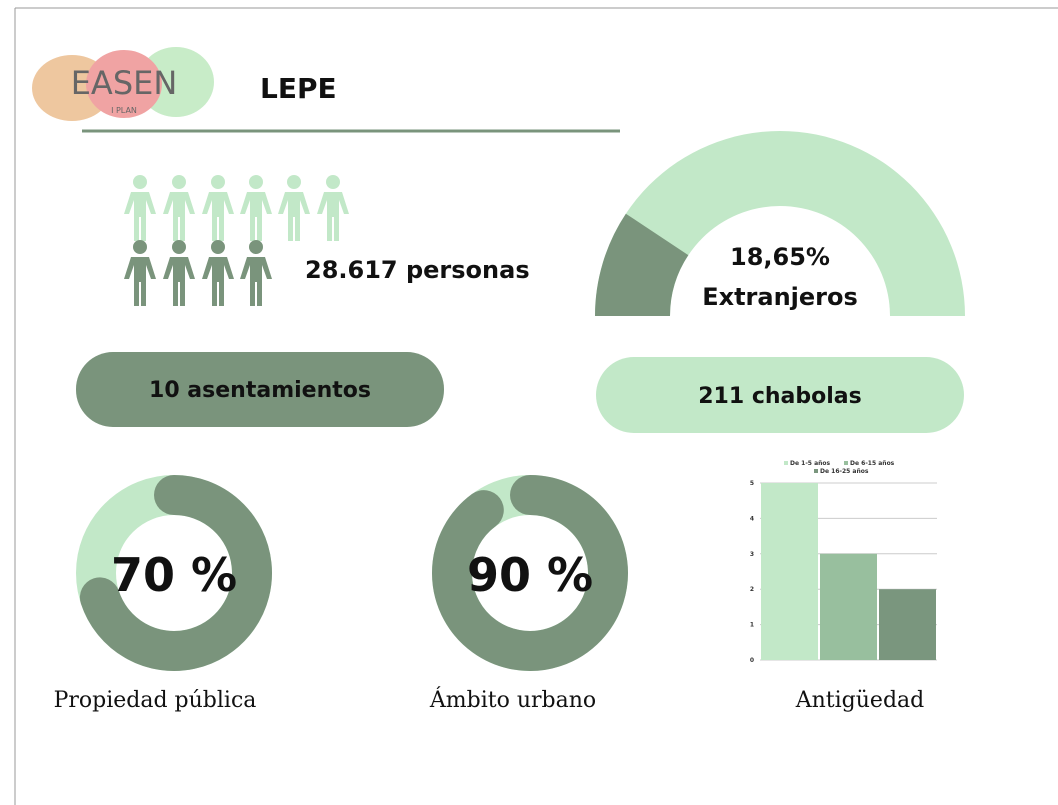 This screenshot has height=805, width=1058. I want to click on gauge, so click(780, 223).